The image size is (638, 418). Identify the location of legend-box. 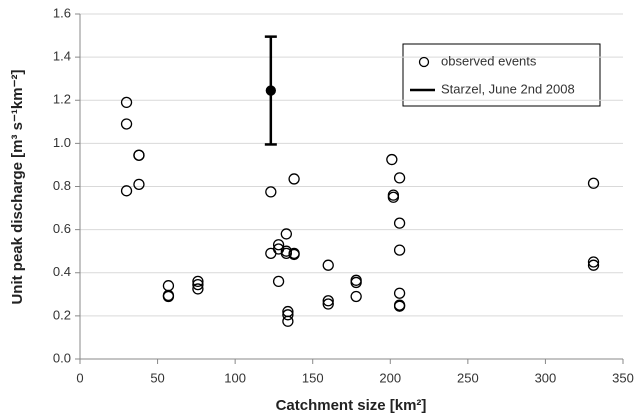
(501, 75).